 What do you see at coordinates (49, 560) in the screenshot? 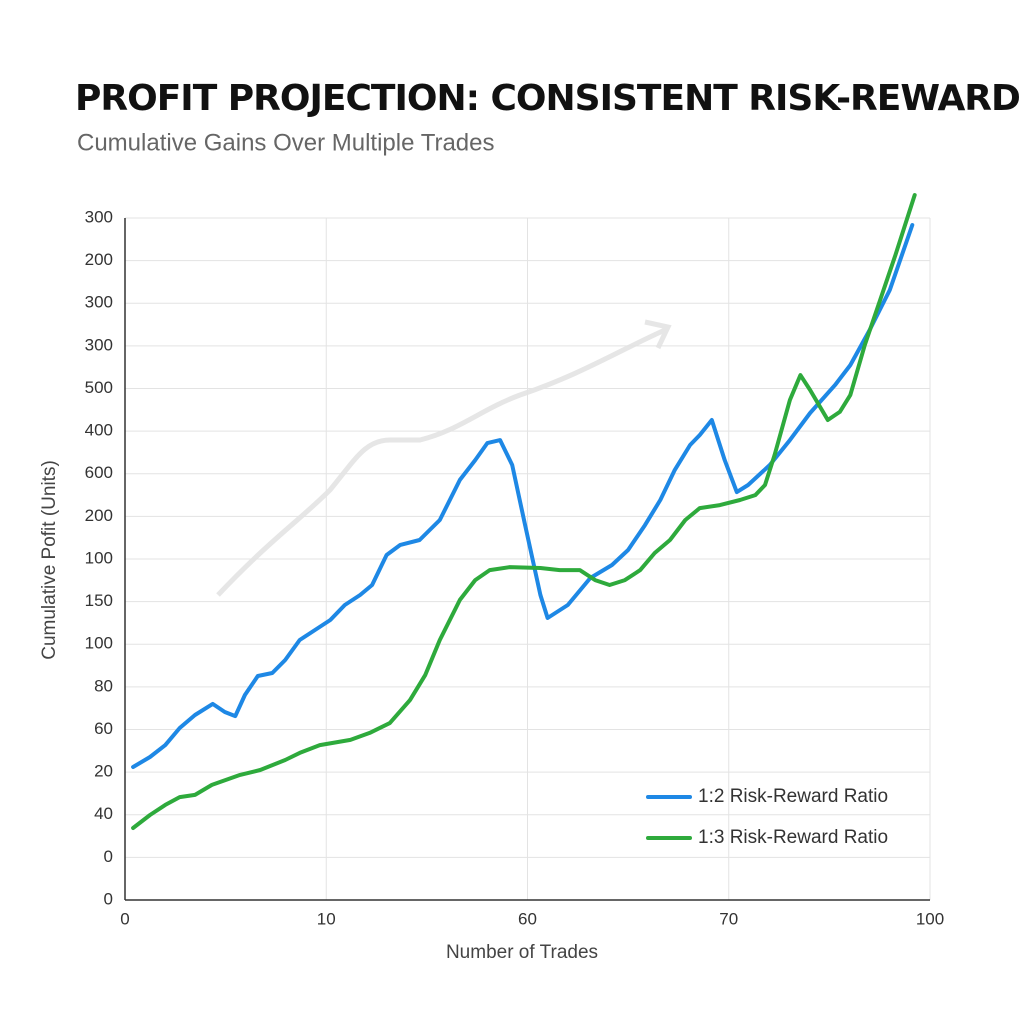
I see `y-axis-label: Cumulative Pofit (Units)` at bounding box center [49, 560].